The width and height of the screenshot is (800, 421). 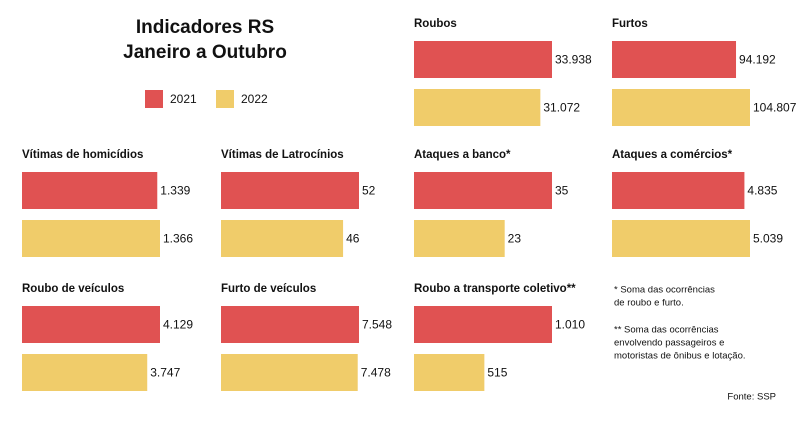 What do you see at coordinates (165, 373) in the screenshot?
I see `value-label: 3.747` at bounding box center [165, 373].